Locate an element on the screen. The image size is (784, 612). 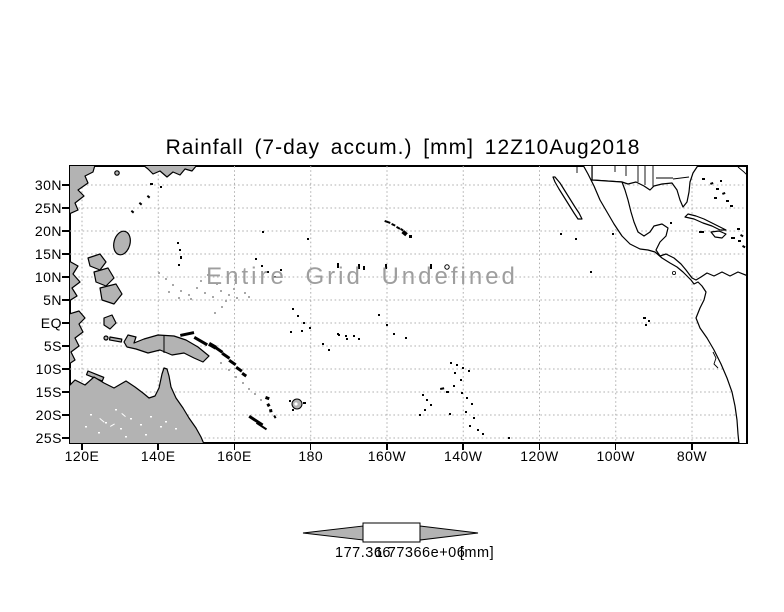
y-axis-label: 15S is located at coordinates (48, 392).